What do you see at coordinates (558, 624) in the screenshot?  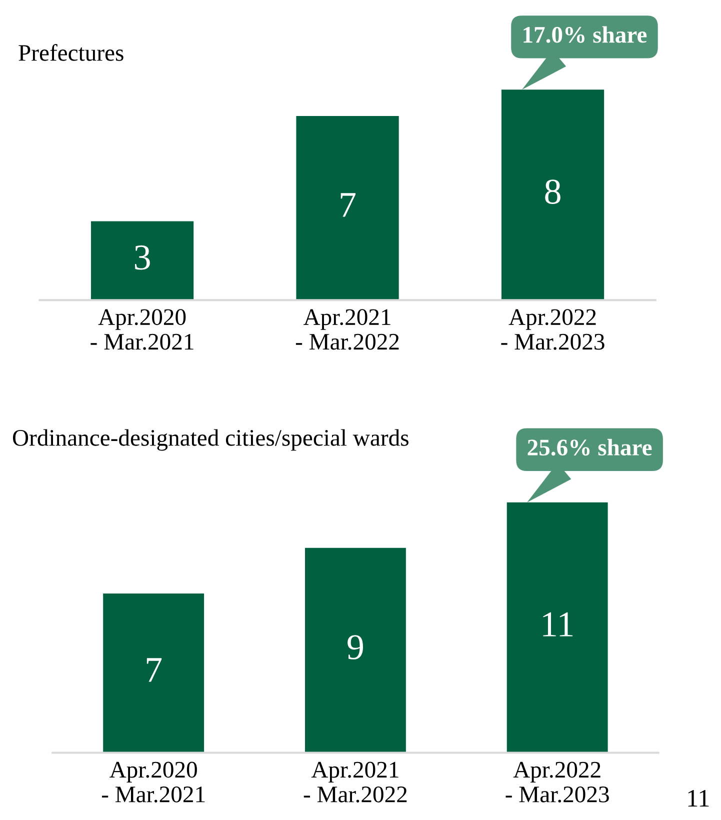 I see `data-label: 11` at bounding box center [558, 624].